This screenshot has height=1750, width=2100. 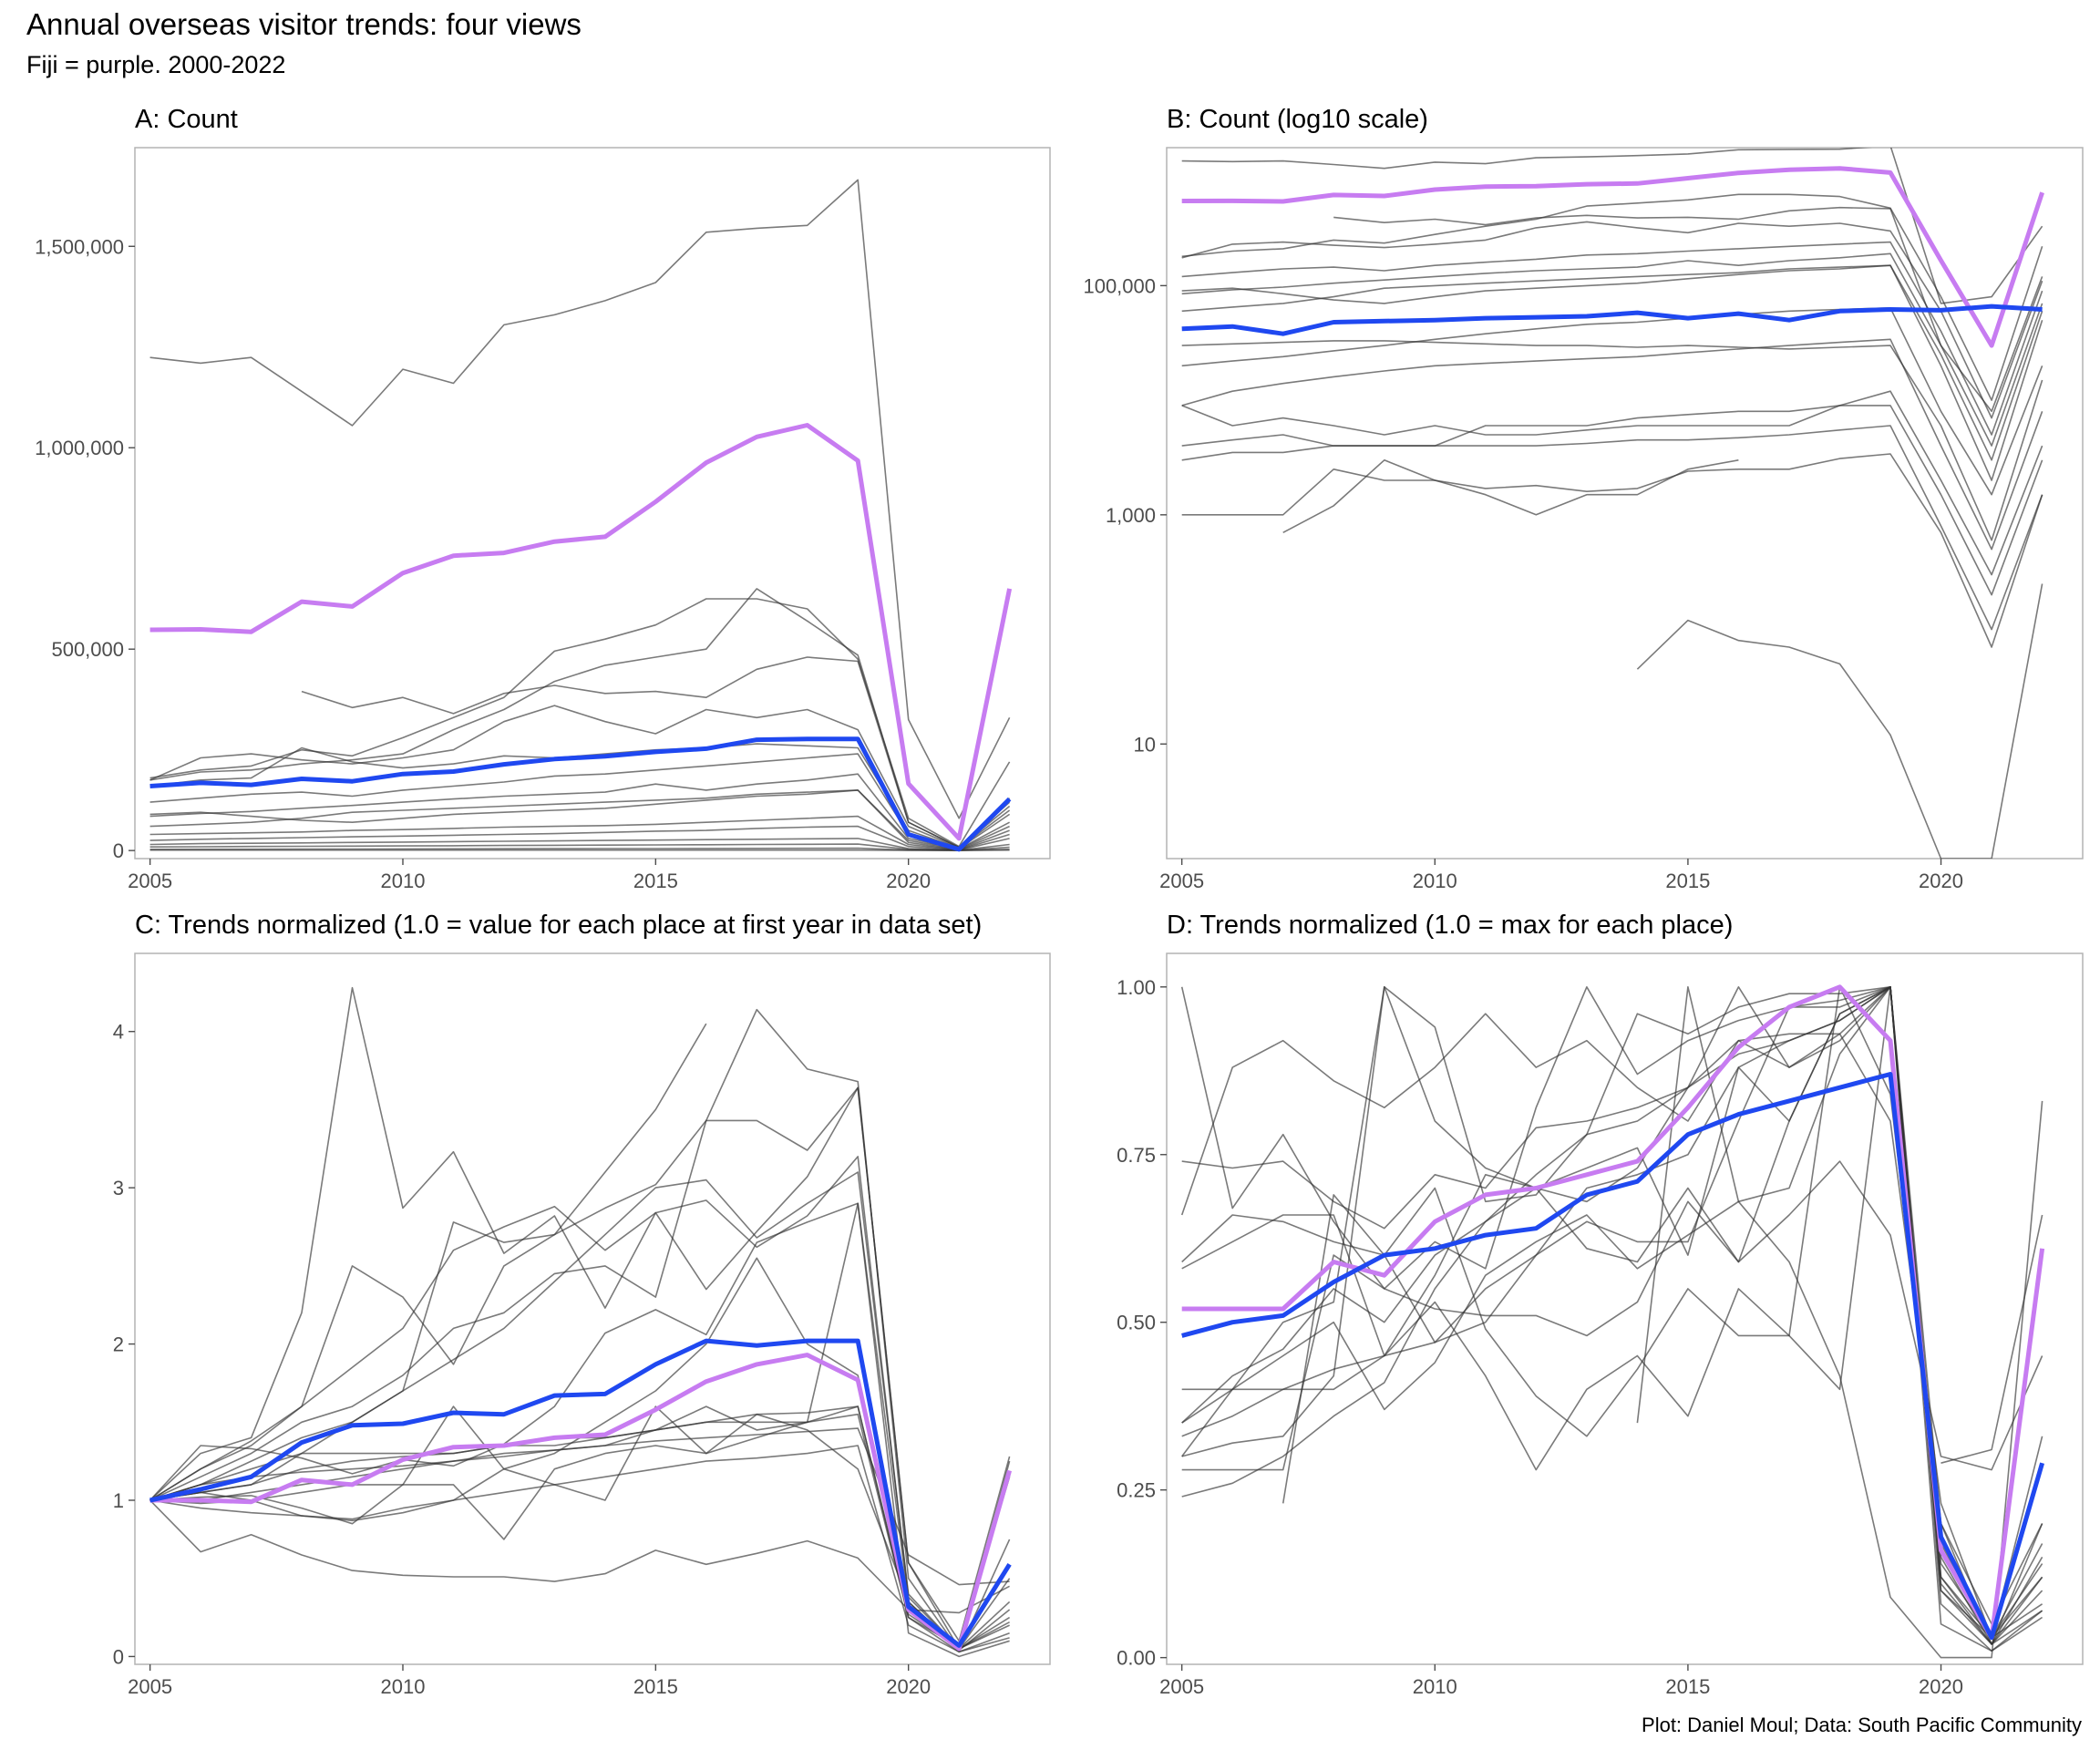 What do you see at coordinates (1136, 988) in the screenshot?
I see `y-tick-label: 1.00` at bounding box center [1136, 988].